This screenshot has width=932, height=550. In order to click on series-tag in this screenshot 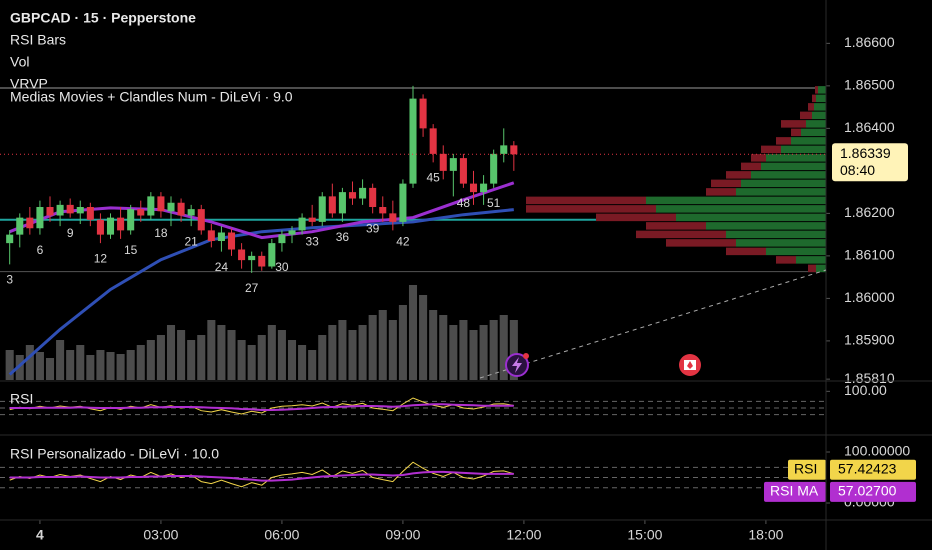, I will do `click(795, 491)`.